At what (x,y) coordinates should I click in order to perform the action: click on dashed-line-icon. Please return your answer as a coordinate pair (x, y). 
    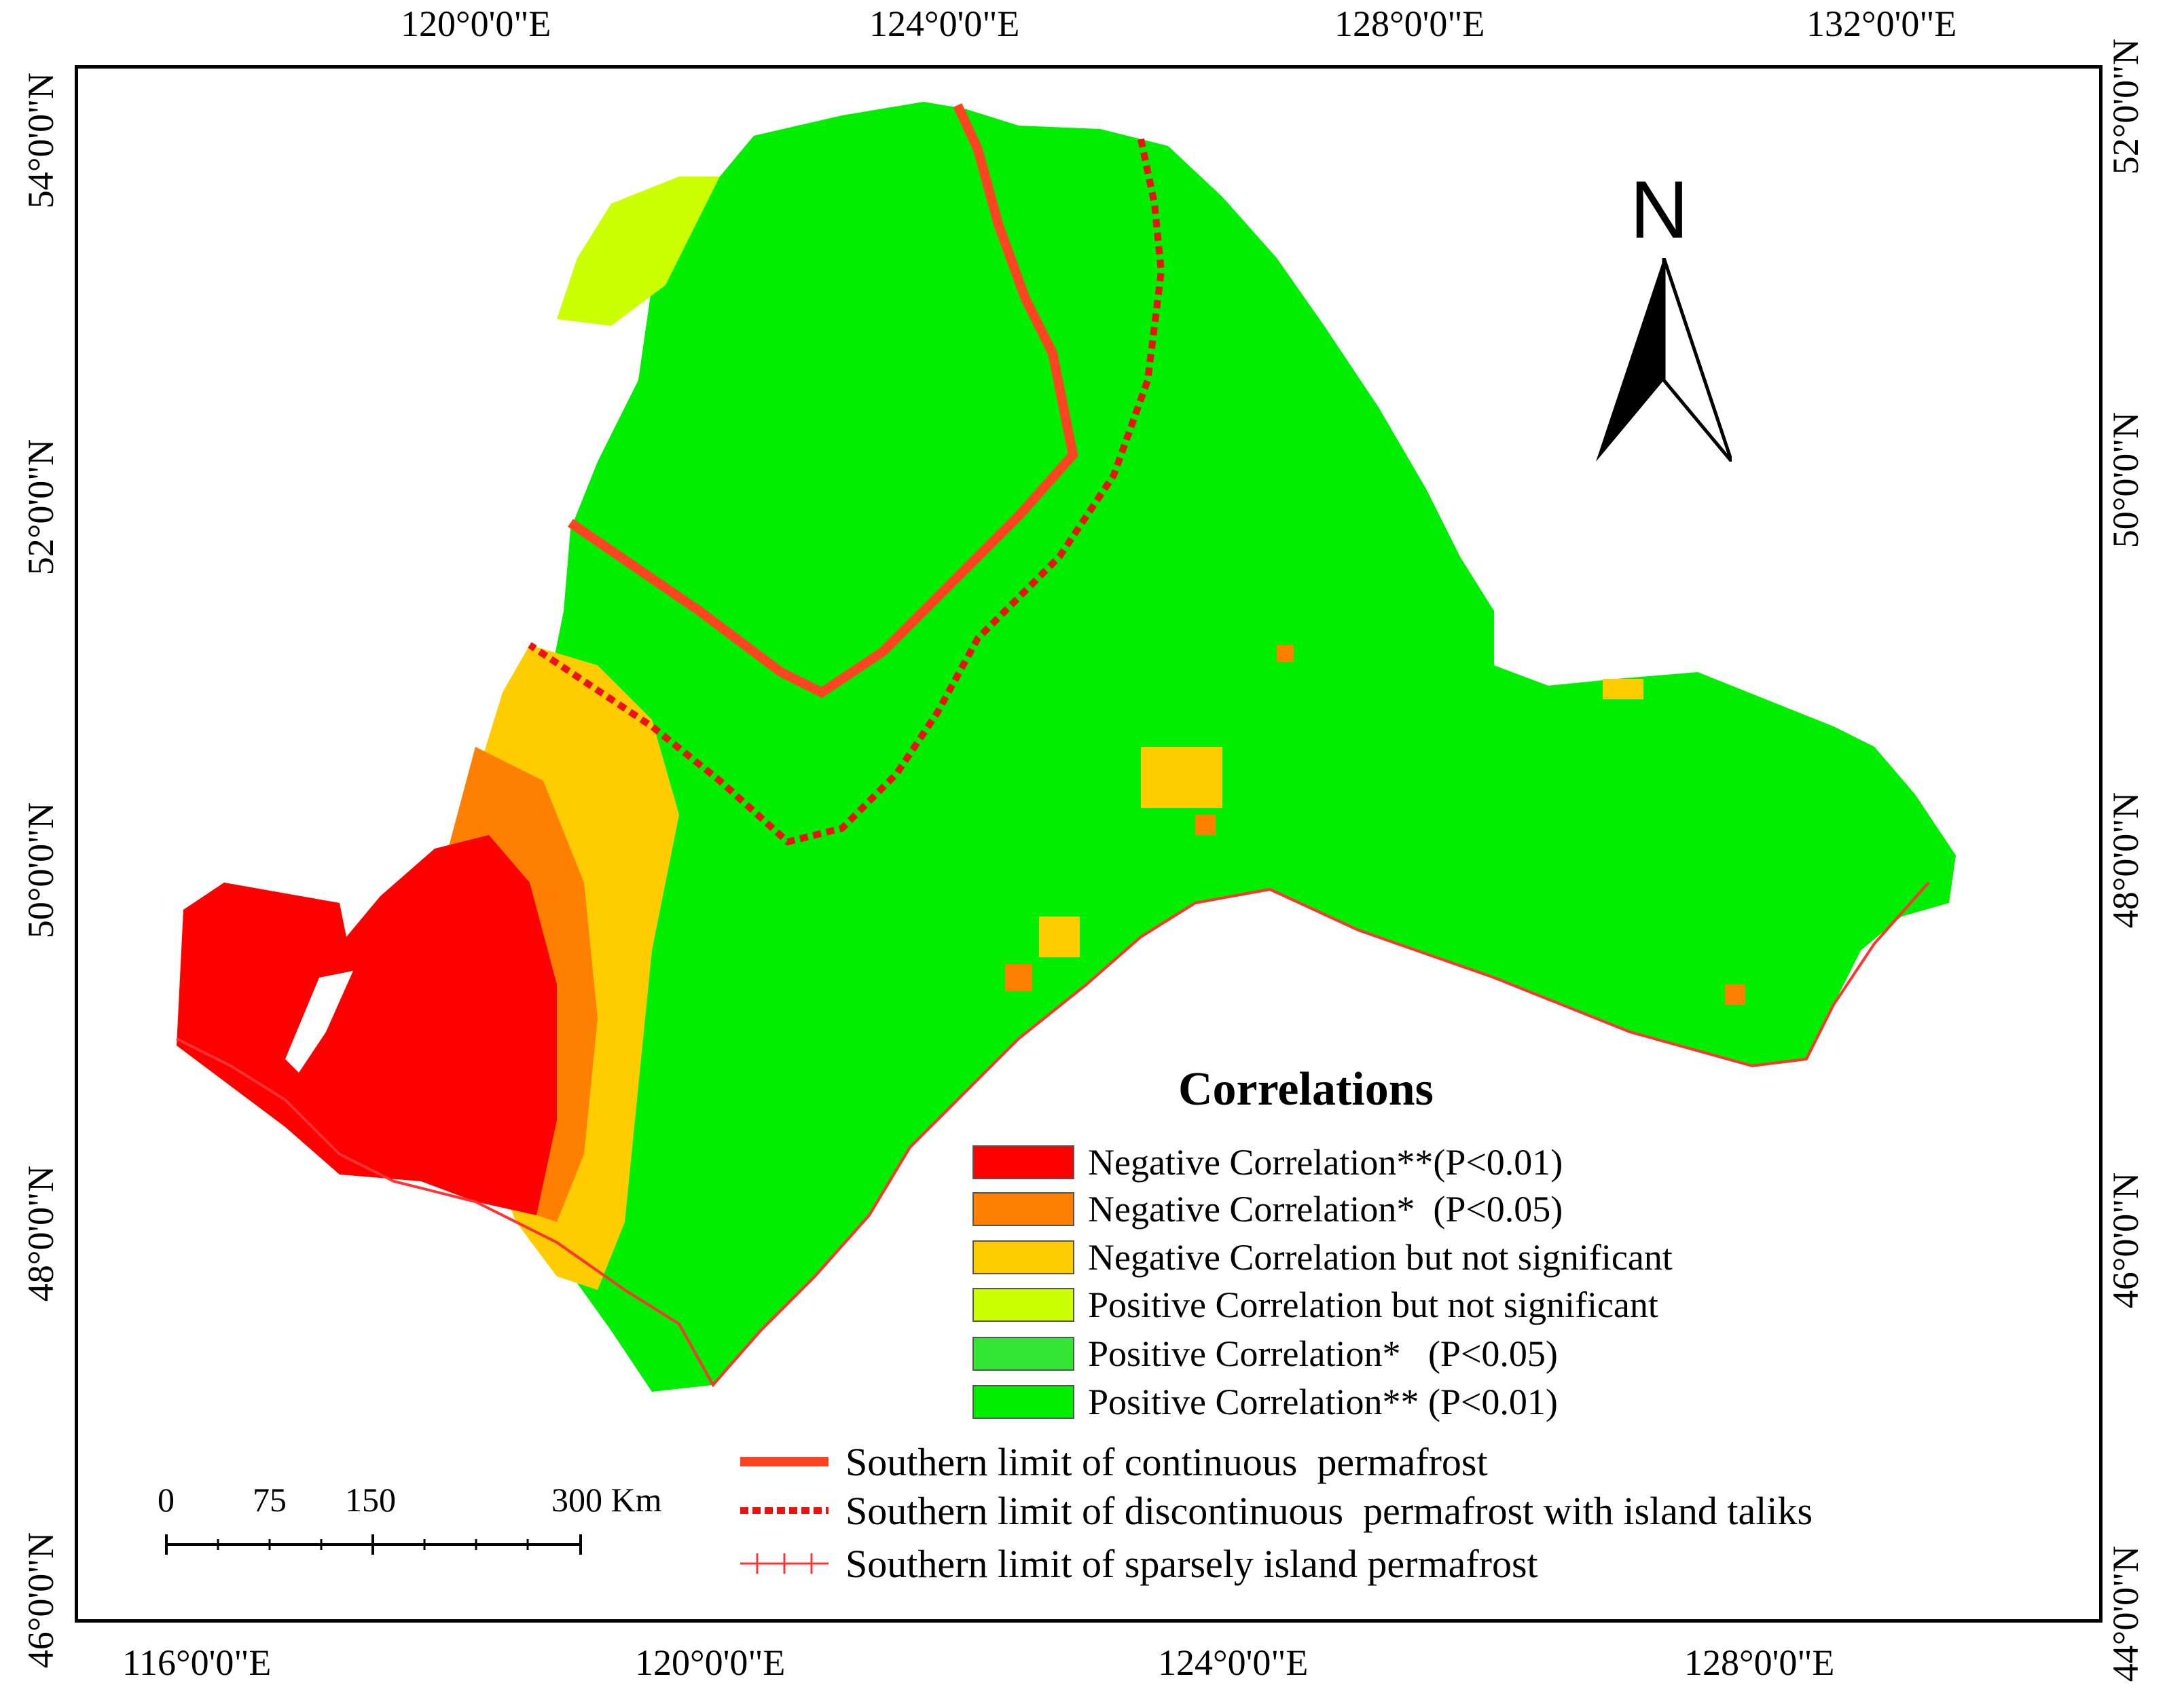
    Looking at the image, I should click on (784, 1510).